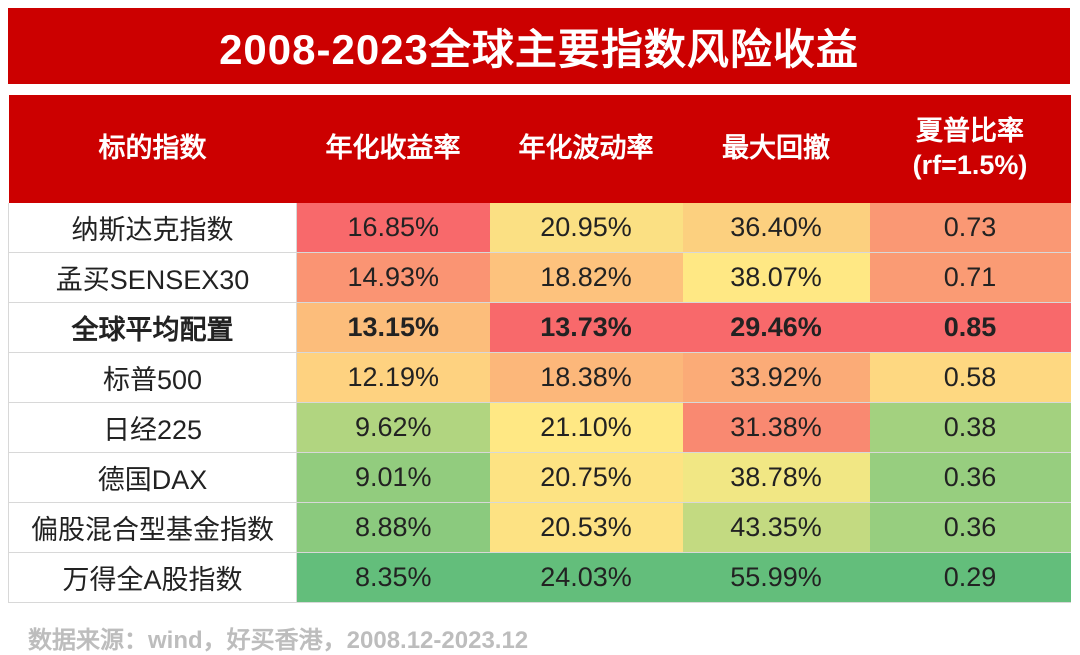 The width and height of the screenshot is (1080, 655). I want to click on annual-return-cell: 9.01%, so click(393, 477).